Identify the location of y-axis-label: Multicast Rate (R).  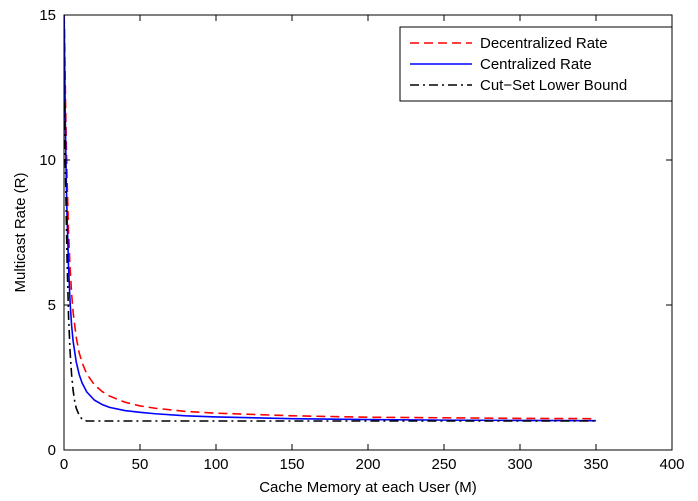
(20, 232).